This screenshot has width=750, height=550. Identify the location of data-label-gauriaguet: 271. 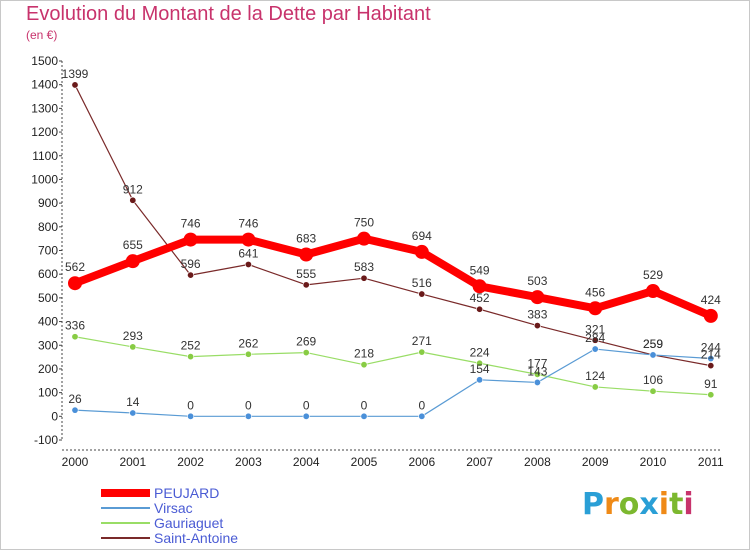
(422, 341).